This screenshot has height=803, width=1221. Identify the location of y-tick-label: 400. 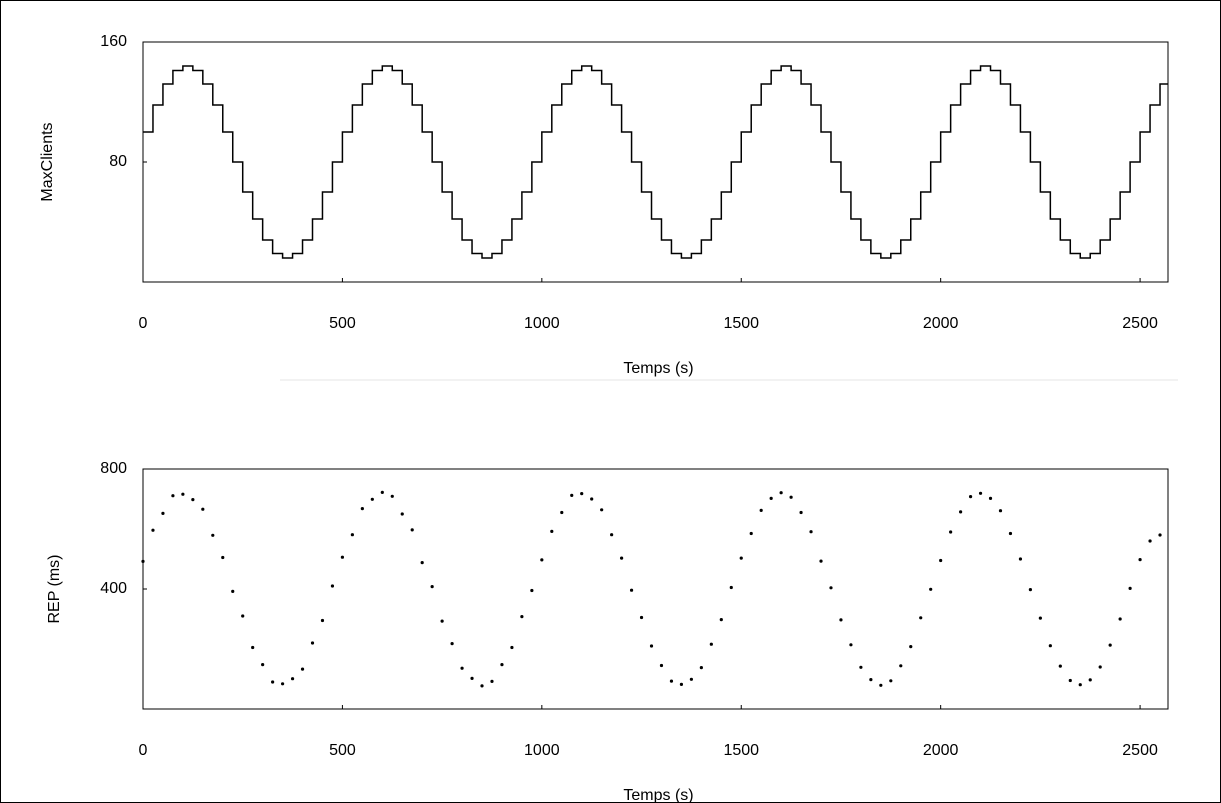
(113, 588).